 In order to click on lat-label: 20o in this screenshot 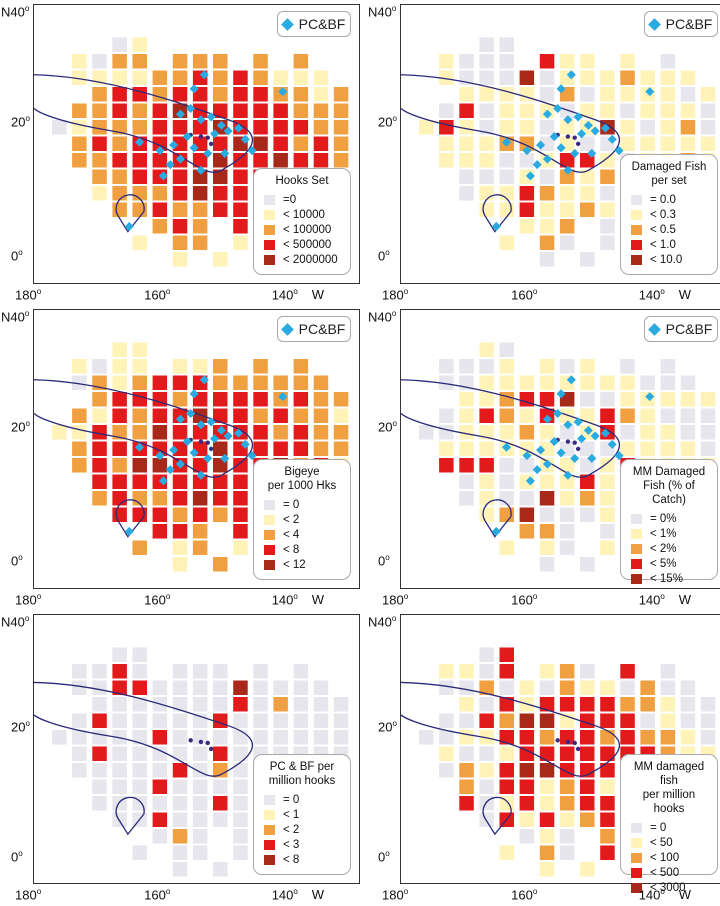, I will do `click(20, 426)`.